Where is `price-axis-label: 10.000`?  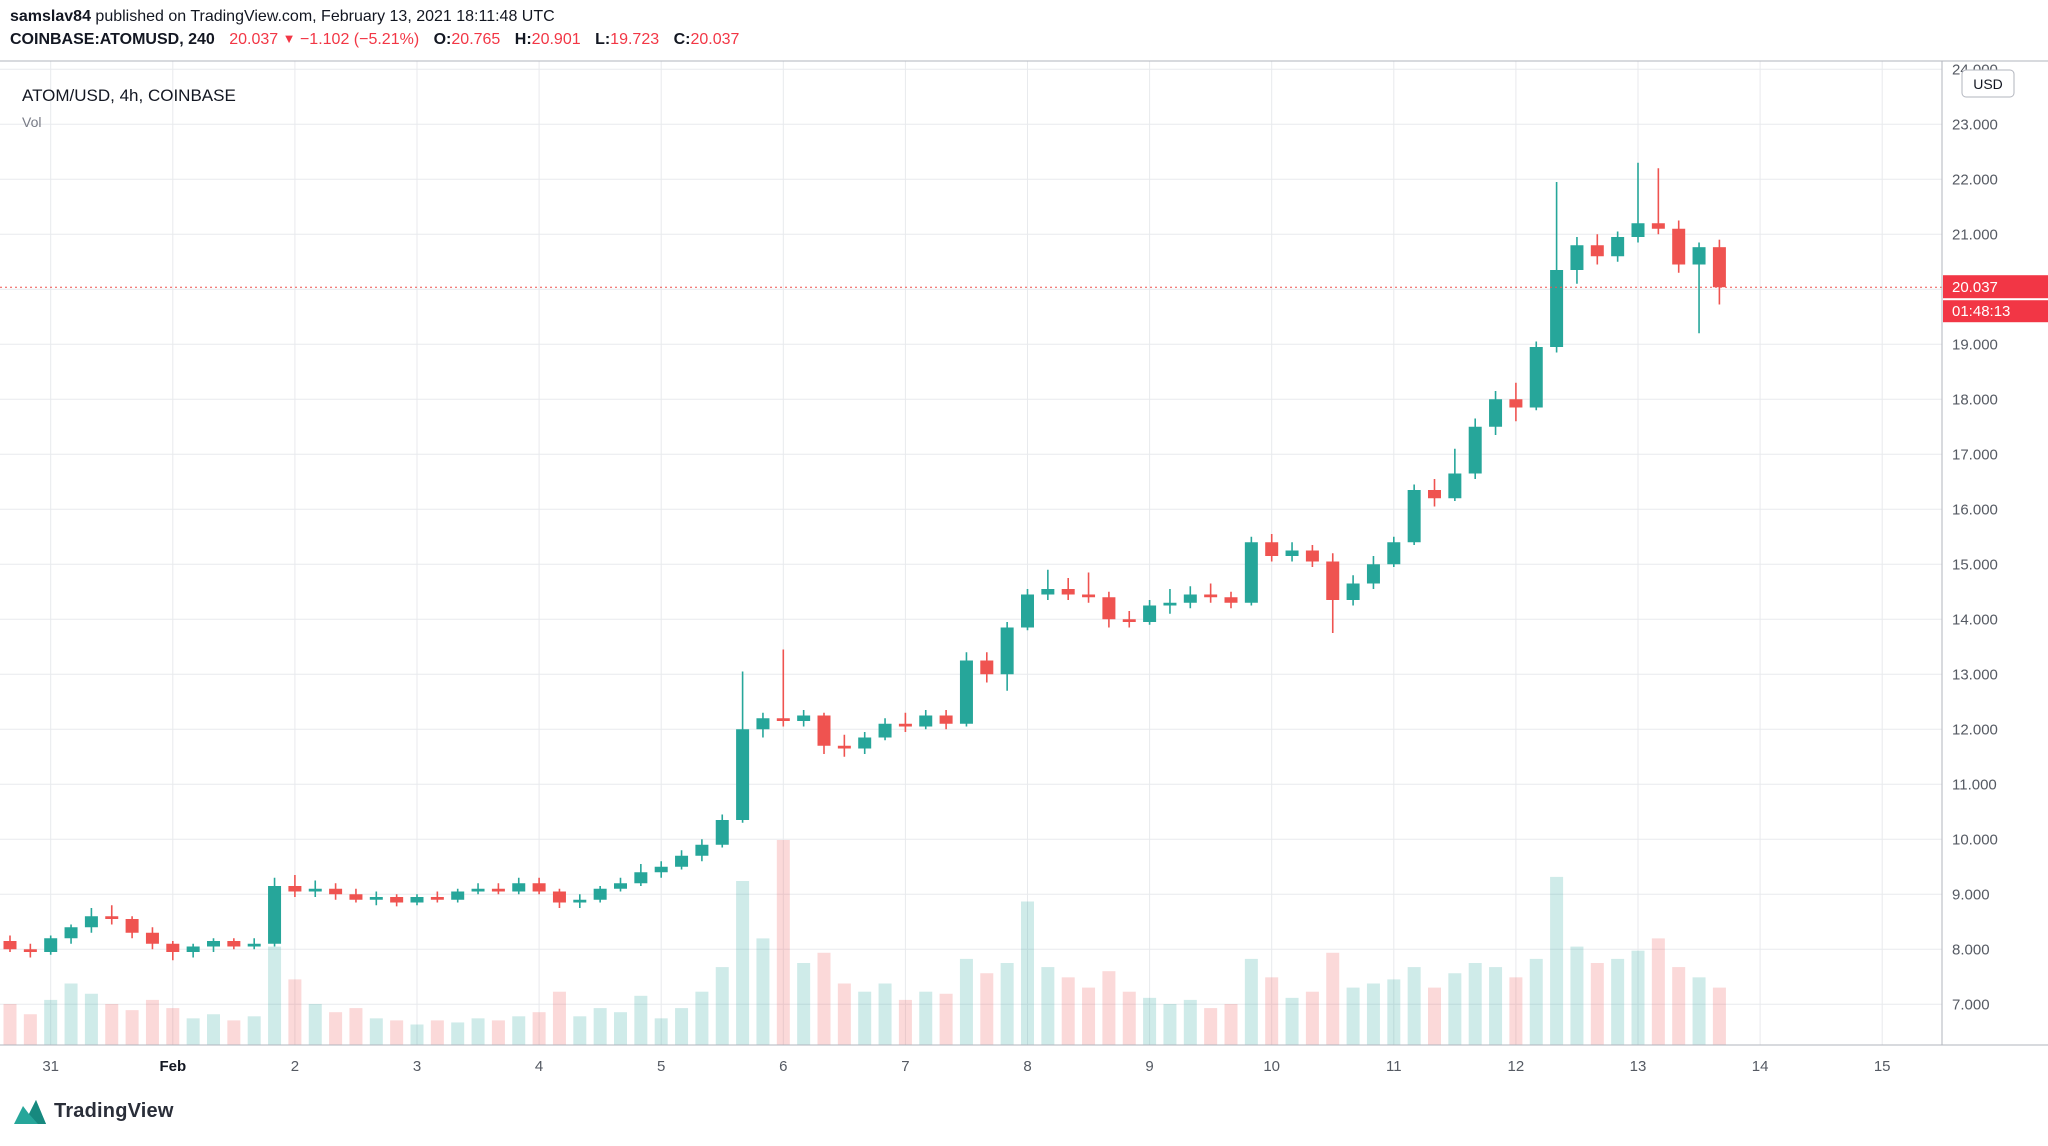
price-axis-label: 10.000 is located at coordinates (1975, 839).